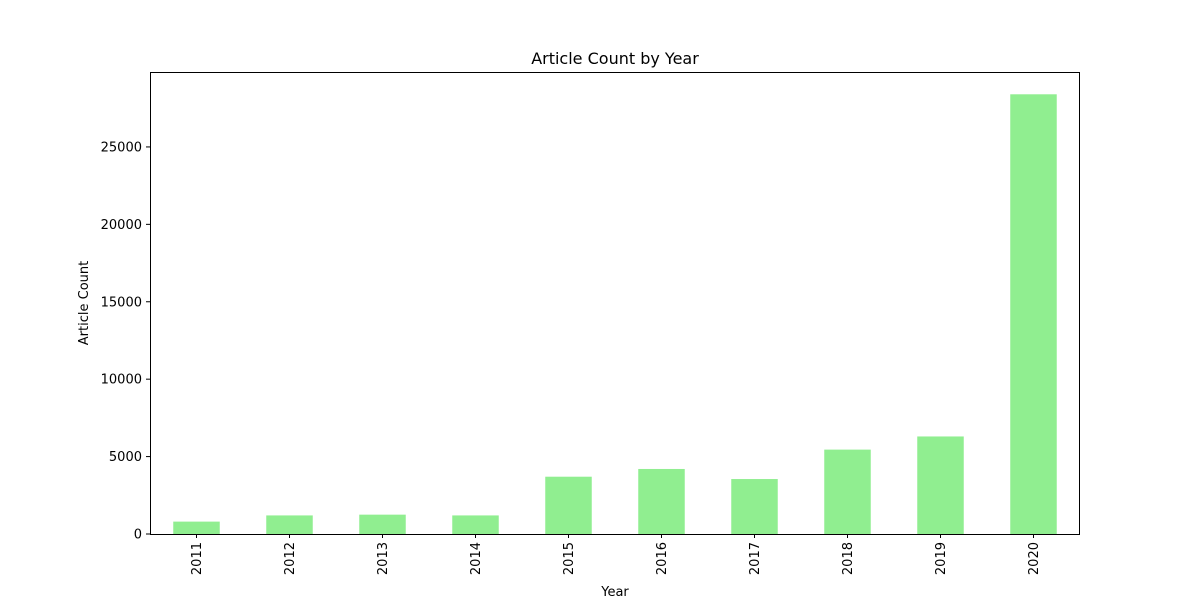 The width and height of the screenshot is (1200, 600). What do you see at coordinates (84, 303) in the screenshot?
I see `y-axis-label: Article Count` at bounding box center [84, 303].